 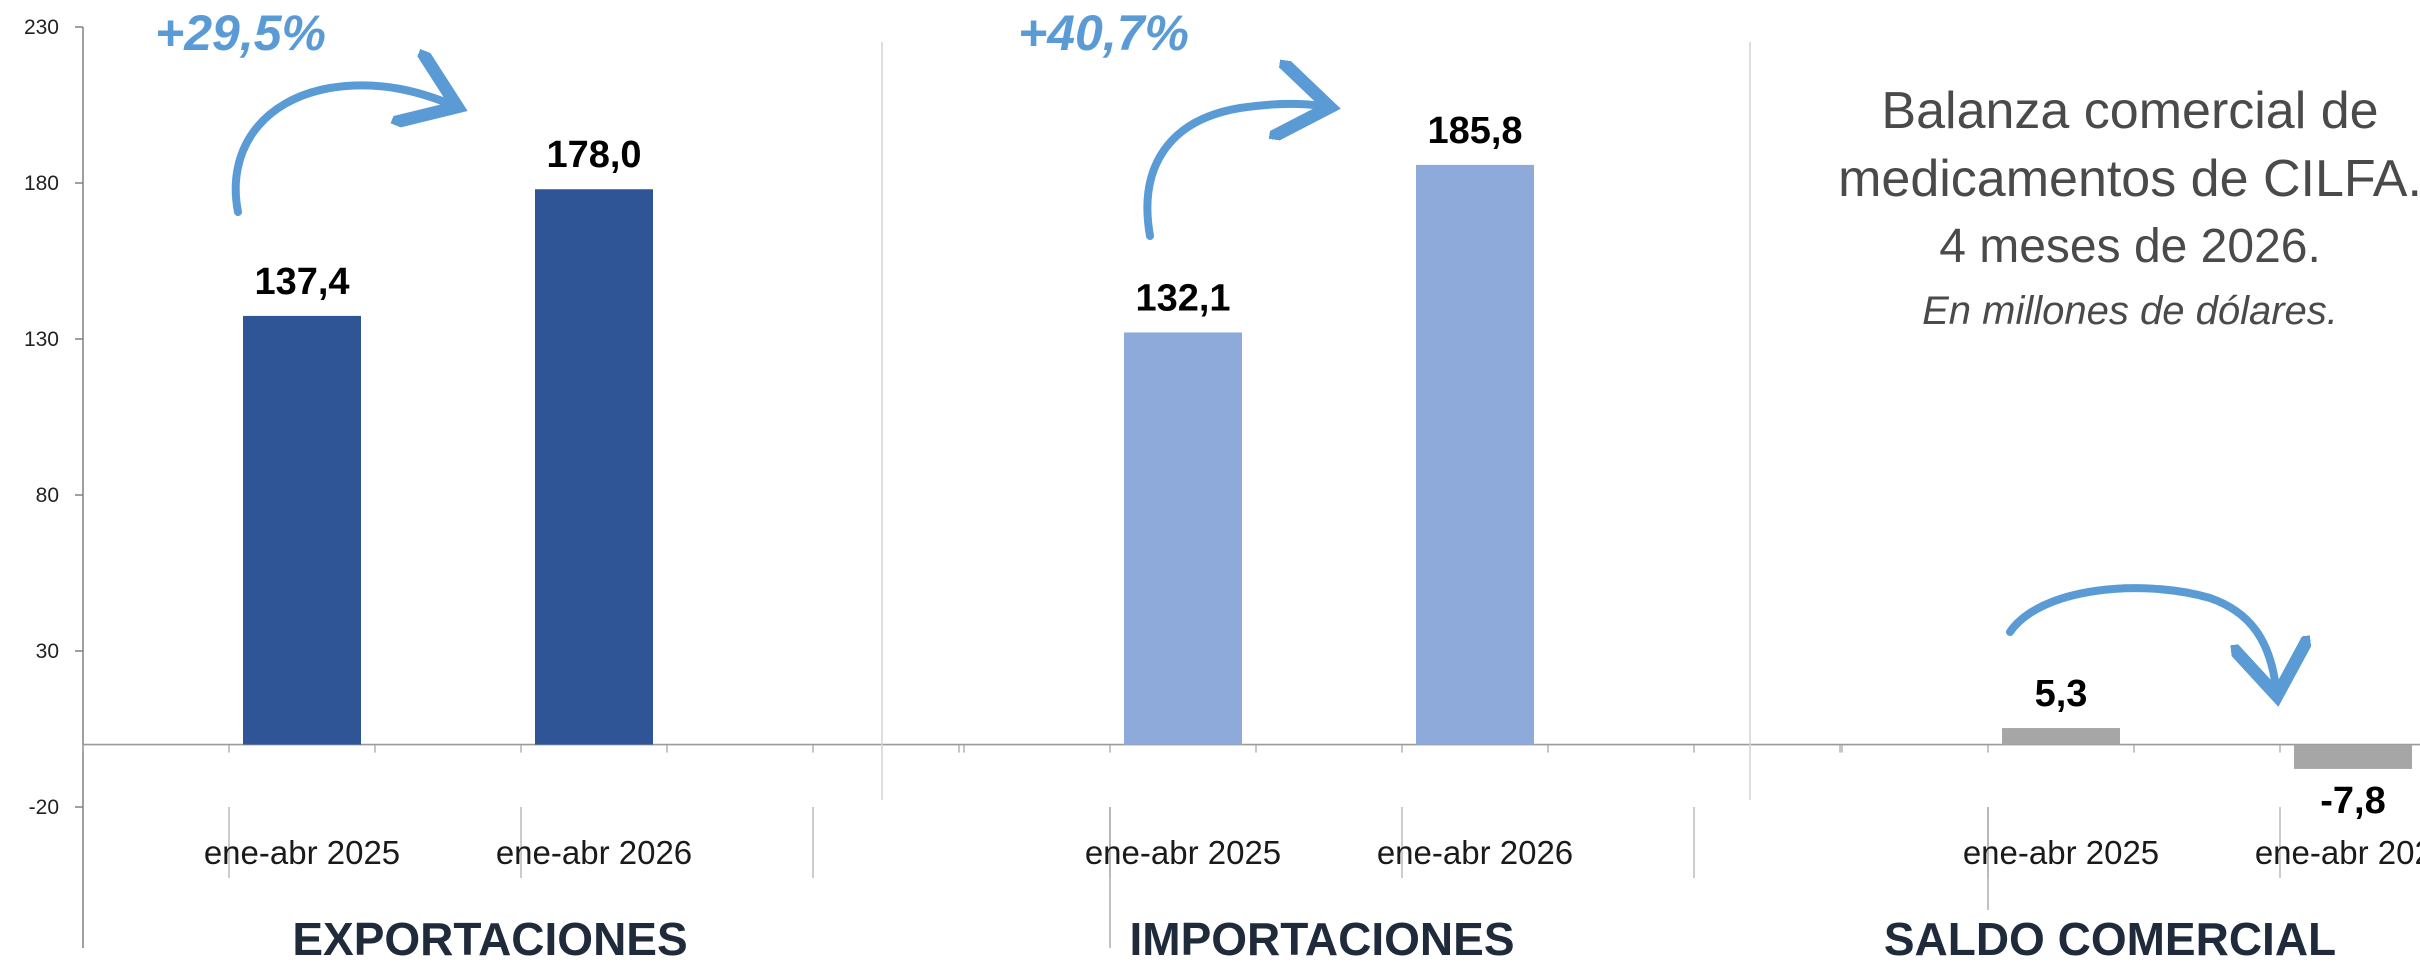 I want to click on y-tick-label: 180, so click(x=41, y=183).